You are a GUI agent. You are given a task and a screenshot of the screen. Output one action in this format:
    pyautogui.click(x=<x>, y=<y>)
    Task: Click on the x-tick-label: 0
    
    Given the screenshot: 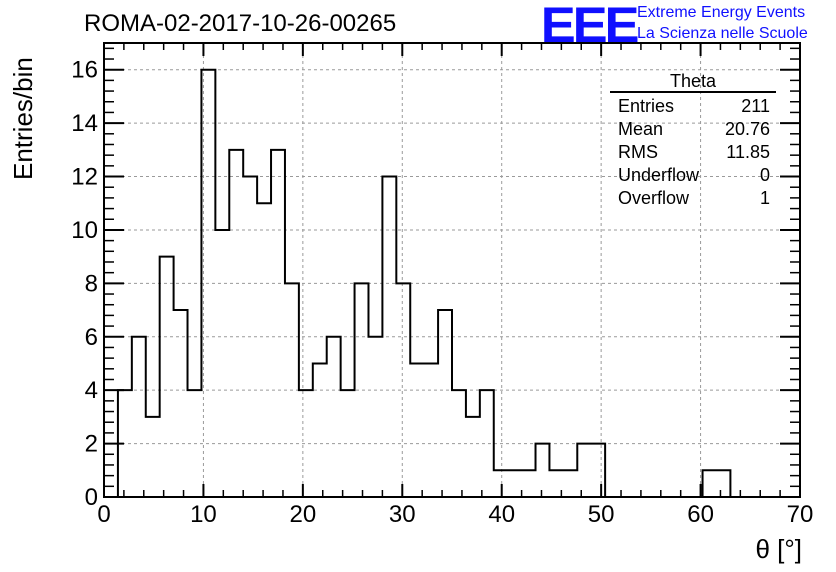 What is the action you would take?
    pyautogui.click(x=103, y=514)
    